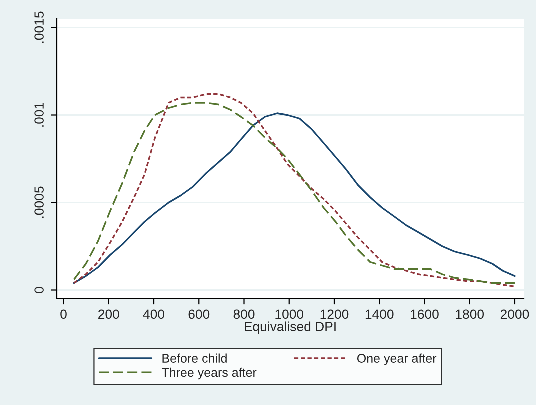  What do you see at coordinates (63, 315) in the screenshot?
I see `x-tick-label: 0` at bounding box center [63, 315].